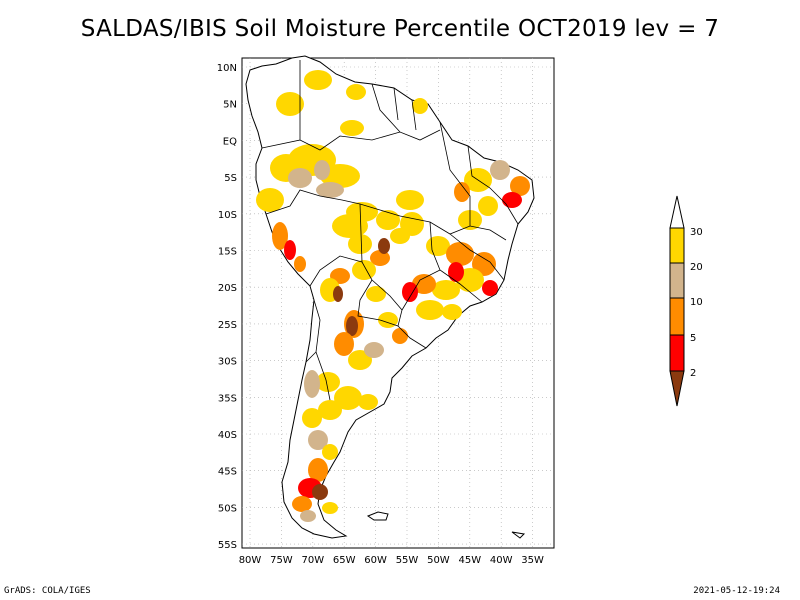 This screenshot has width=800, height=600. I want to click on lat-label: 55S, so click(227, 545).